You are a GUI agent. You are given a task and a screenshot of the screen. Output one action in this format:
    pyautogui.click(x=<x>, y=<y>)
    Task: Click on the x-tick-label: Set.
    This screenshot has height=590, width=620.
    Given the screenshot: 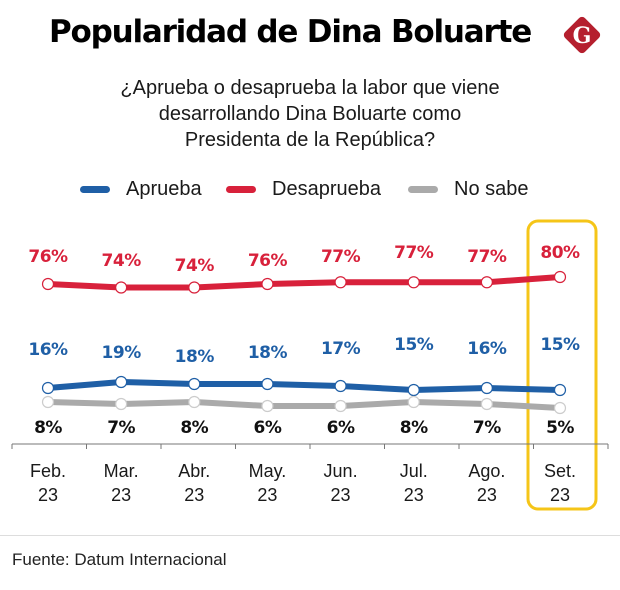 What is the action you would take?
    pyautogui.click(x=560, y=471)
    